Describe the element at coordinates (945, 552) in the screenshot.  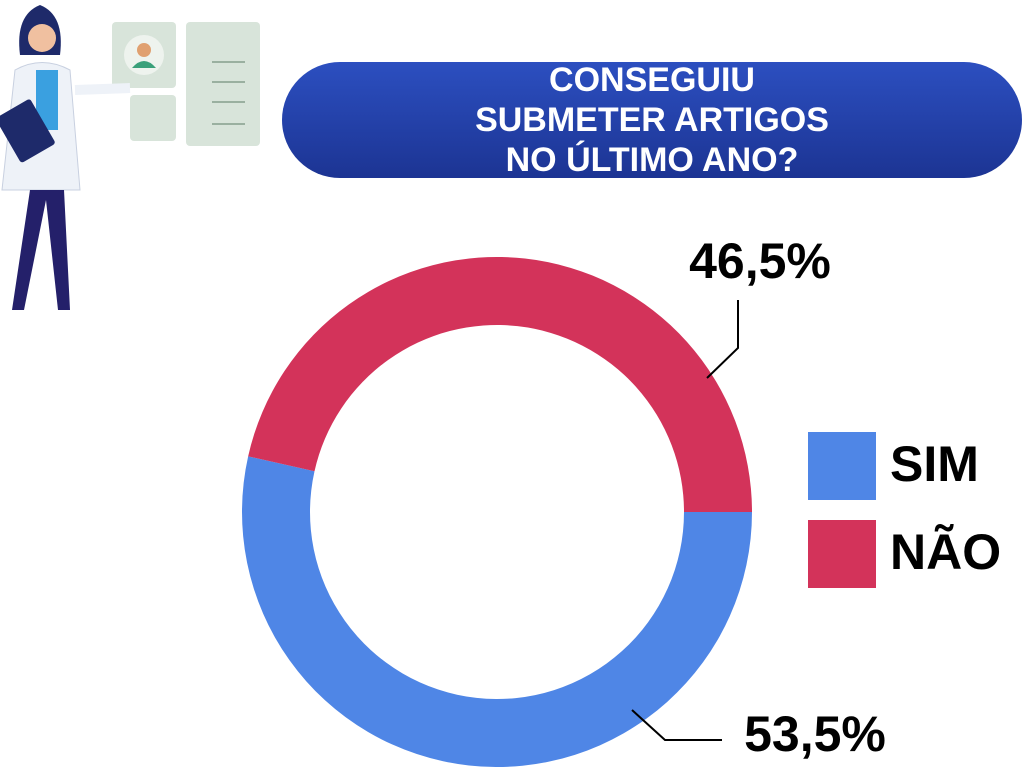
I see `legend-label: NÃO` at that location.